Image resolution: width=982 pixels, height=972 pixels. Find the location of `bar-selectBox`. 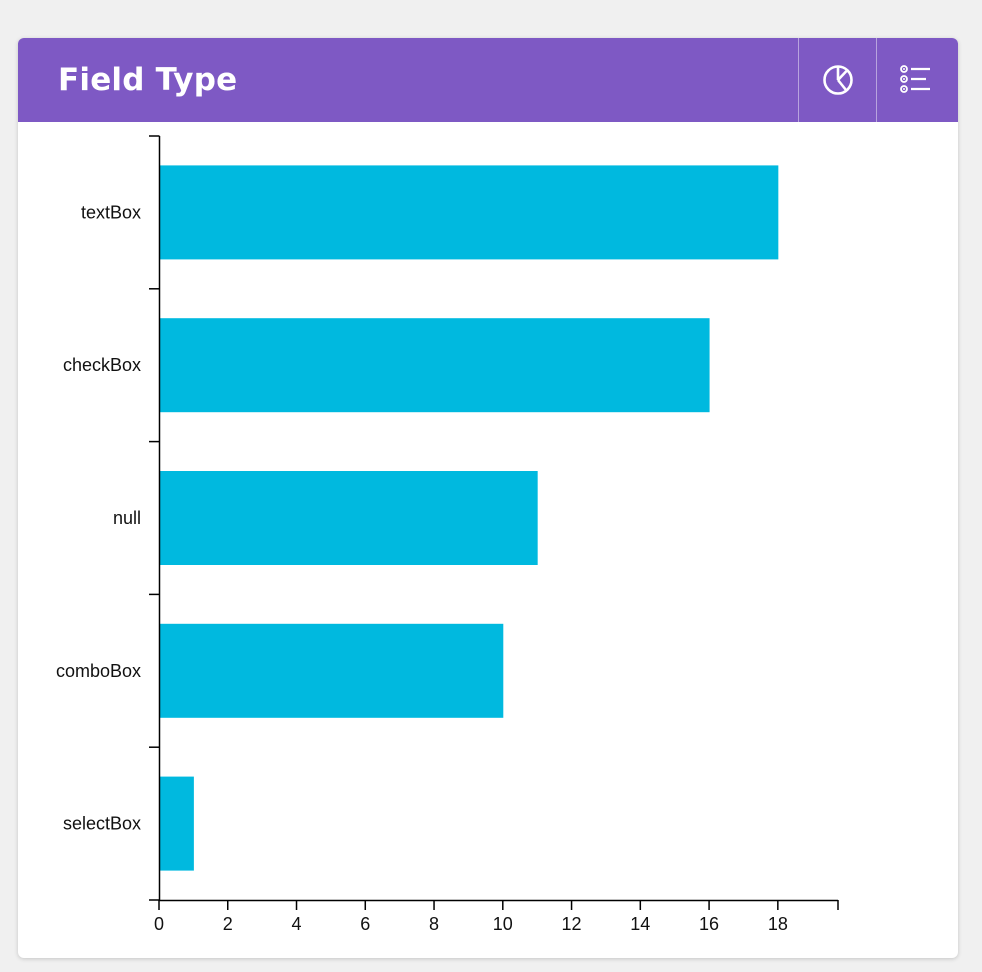

bar-selectBox is located at coordinates (176, 823).